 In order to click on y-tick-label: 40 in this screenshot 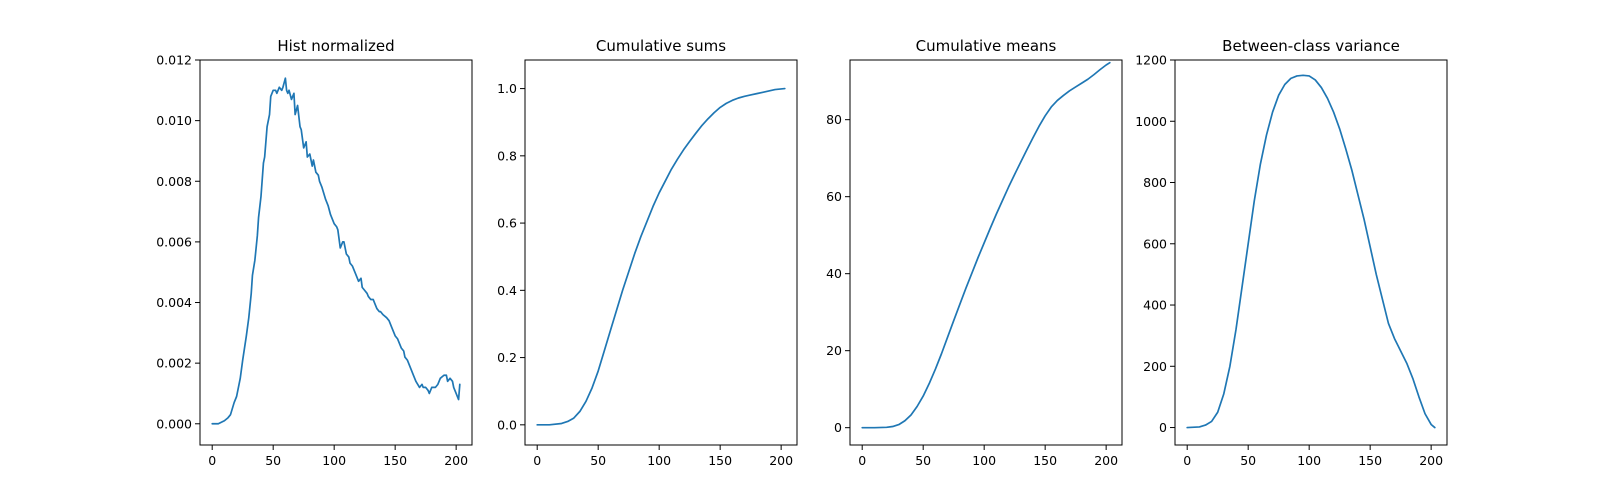, I will do `click(834, 273)`.